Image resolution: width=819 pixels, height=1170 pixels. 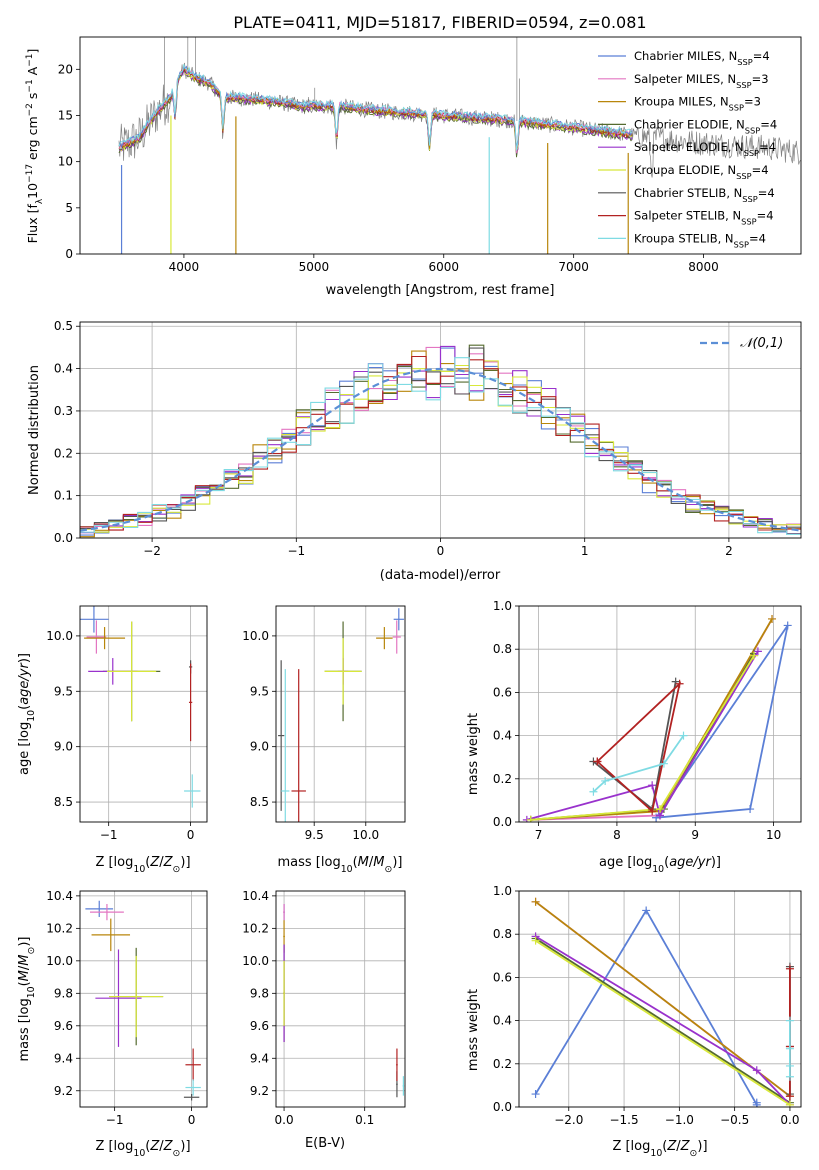 I want to click on hist-ytick-label: 0.0, so click(x=63, y=538).